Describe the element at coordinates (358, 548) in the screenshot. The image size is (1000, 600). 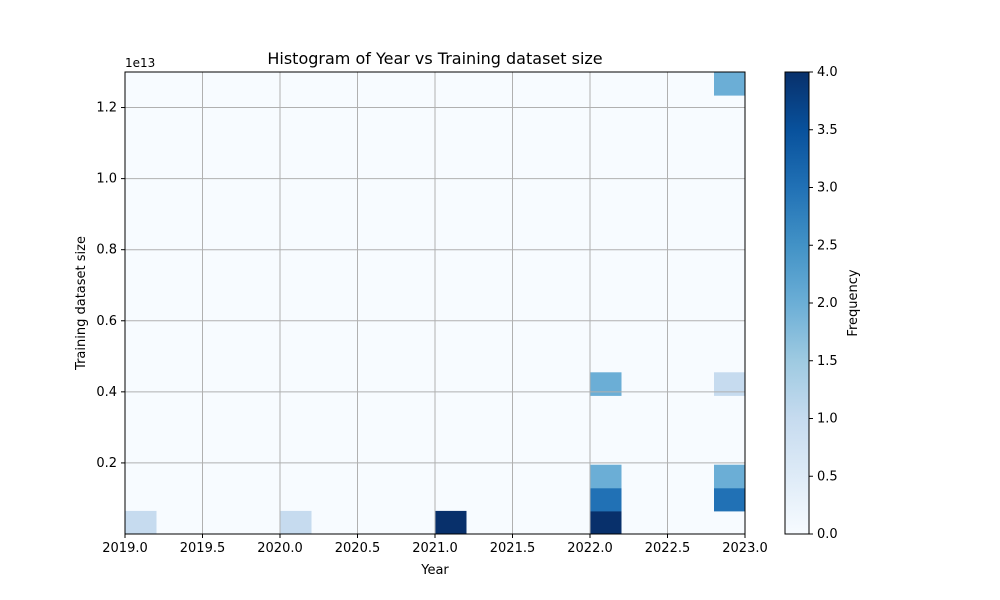
I see `x-tick-label: 2020.5` at that location.